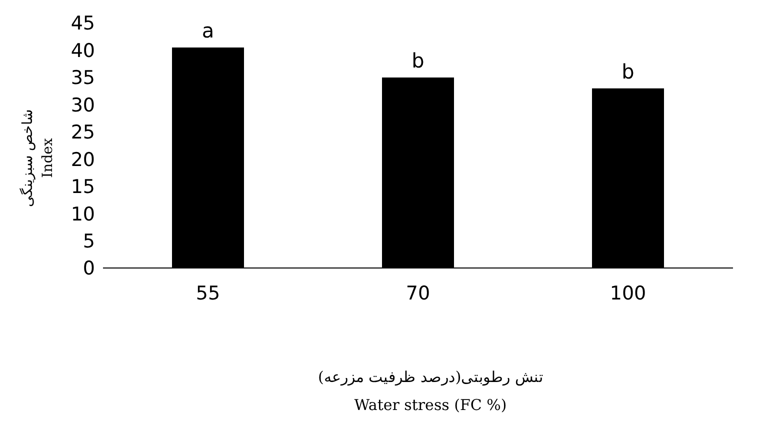 The height and width of the screenshot is (430, 761). What do you see at coordinates (82, 133) in the screenshot?
I see `y-tick-label: 25` at bounding box center [82, 133].